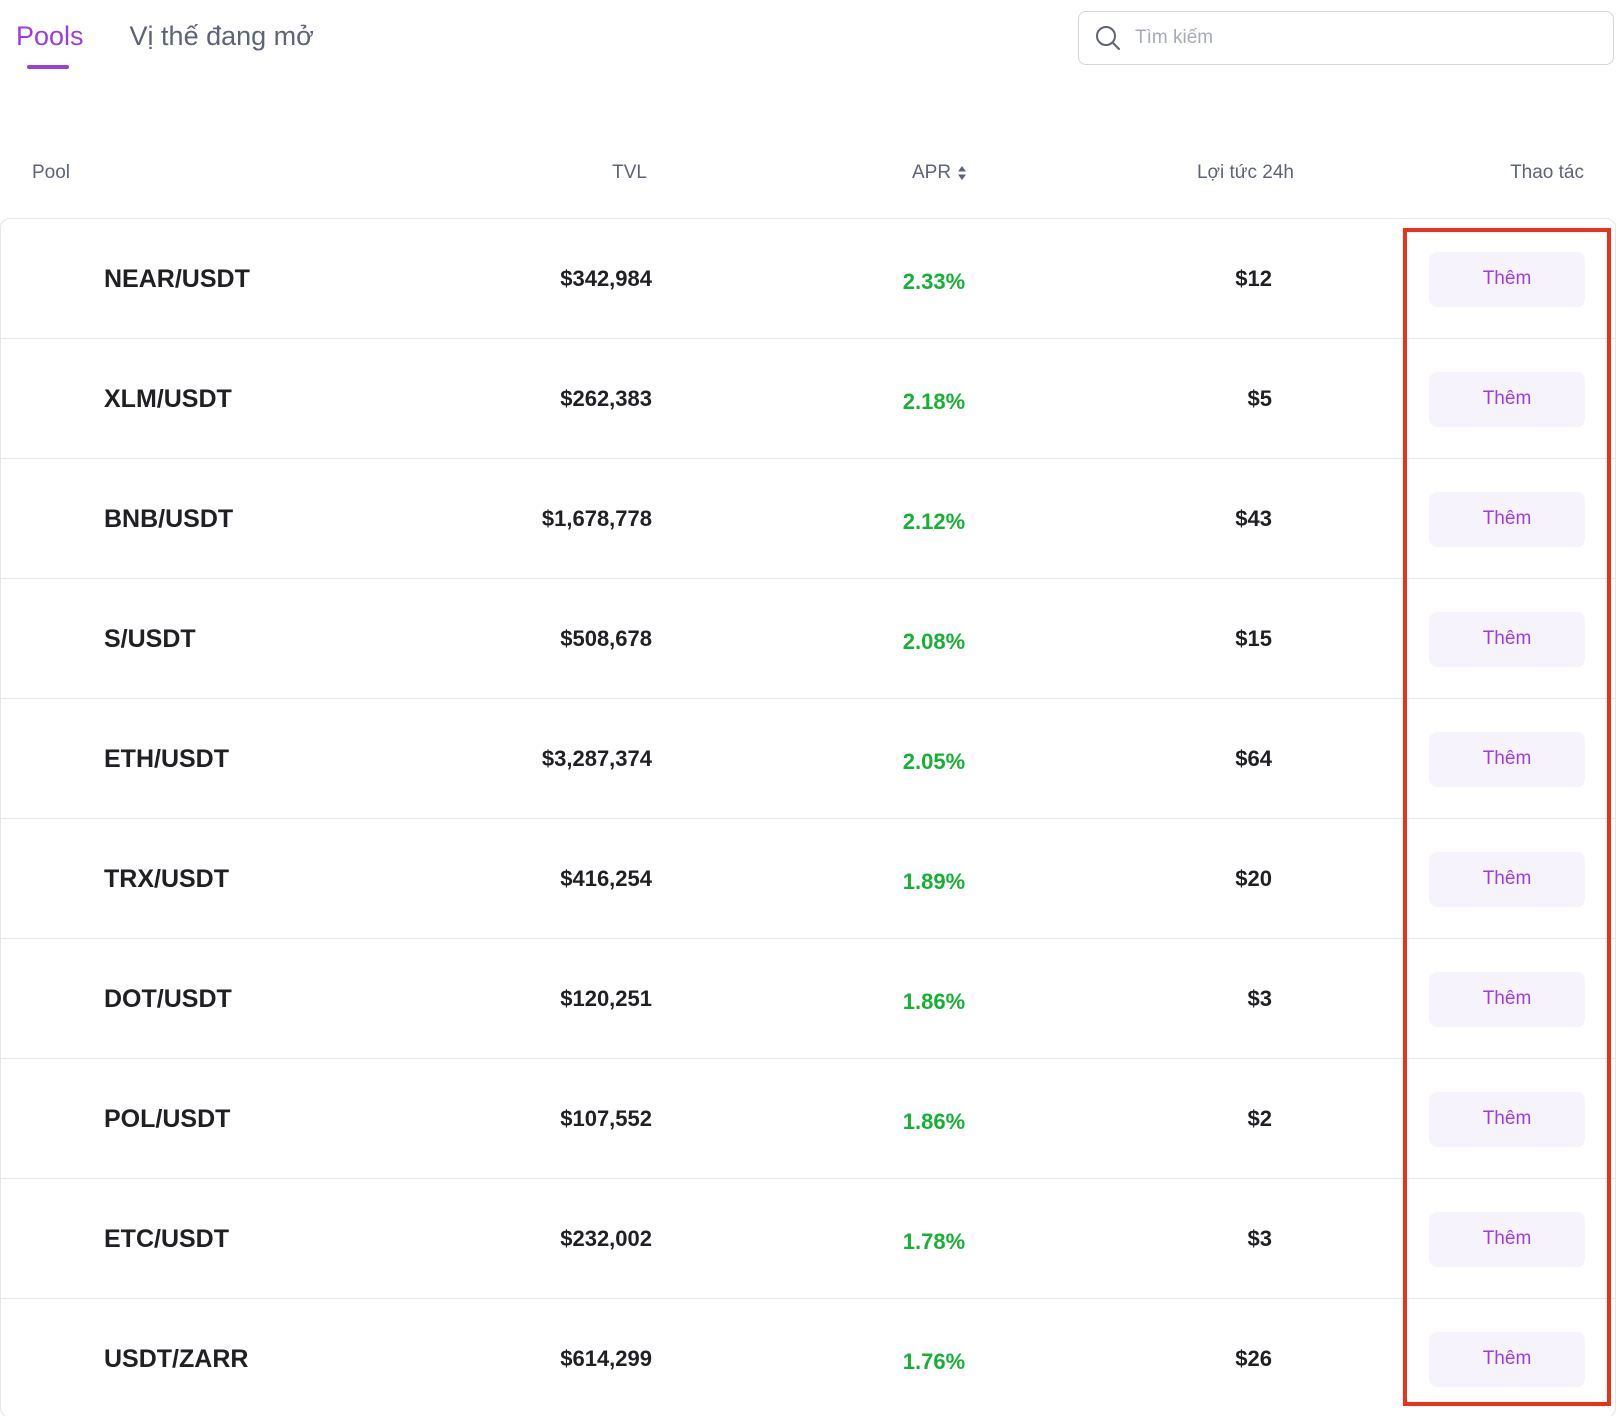 The image size is (1616, 1416). Describe the element at coordinates (808, 639) in the screenshot. I see `table-row: S/USDT $508,678 2.08% $15 Thêm` at that location.